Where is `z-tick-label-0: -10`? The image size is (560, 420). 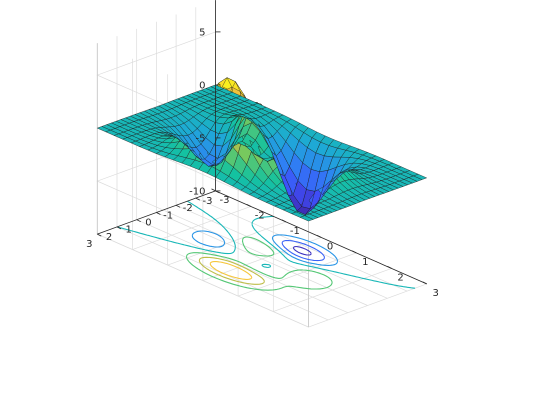 z-tick-label-0: -10 is located at coordinates (197, 191).